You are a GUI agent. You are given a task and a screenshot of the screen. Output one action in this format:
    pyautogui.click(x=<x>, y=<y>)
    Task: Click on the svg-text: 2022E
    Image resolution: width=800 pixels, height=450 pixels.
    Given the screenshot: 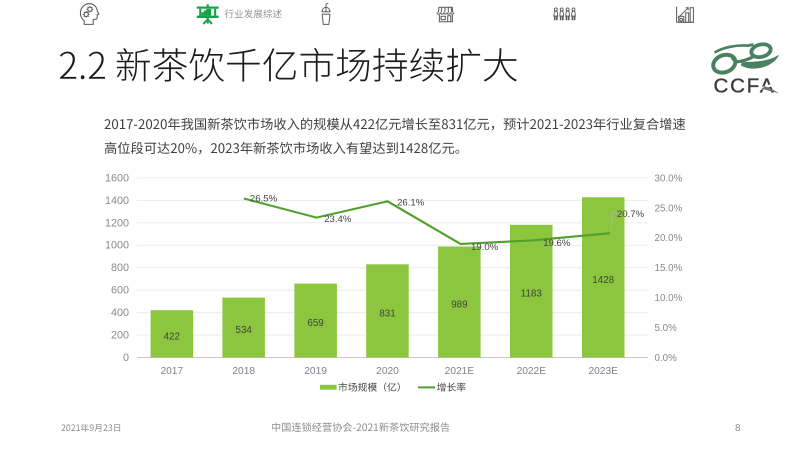 What is the action you would take?
    pyautogui.click(x=532, y=371)
    